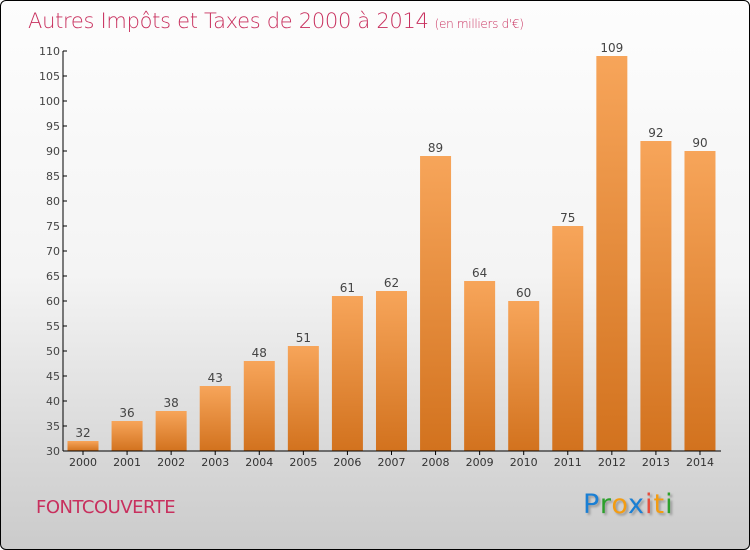  I want to click on bar-2005, so click(303, 398).